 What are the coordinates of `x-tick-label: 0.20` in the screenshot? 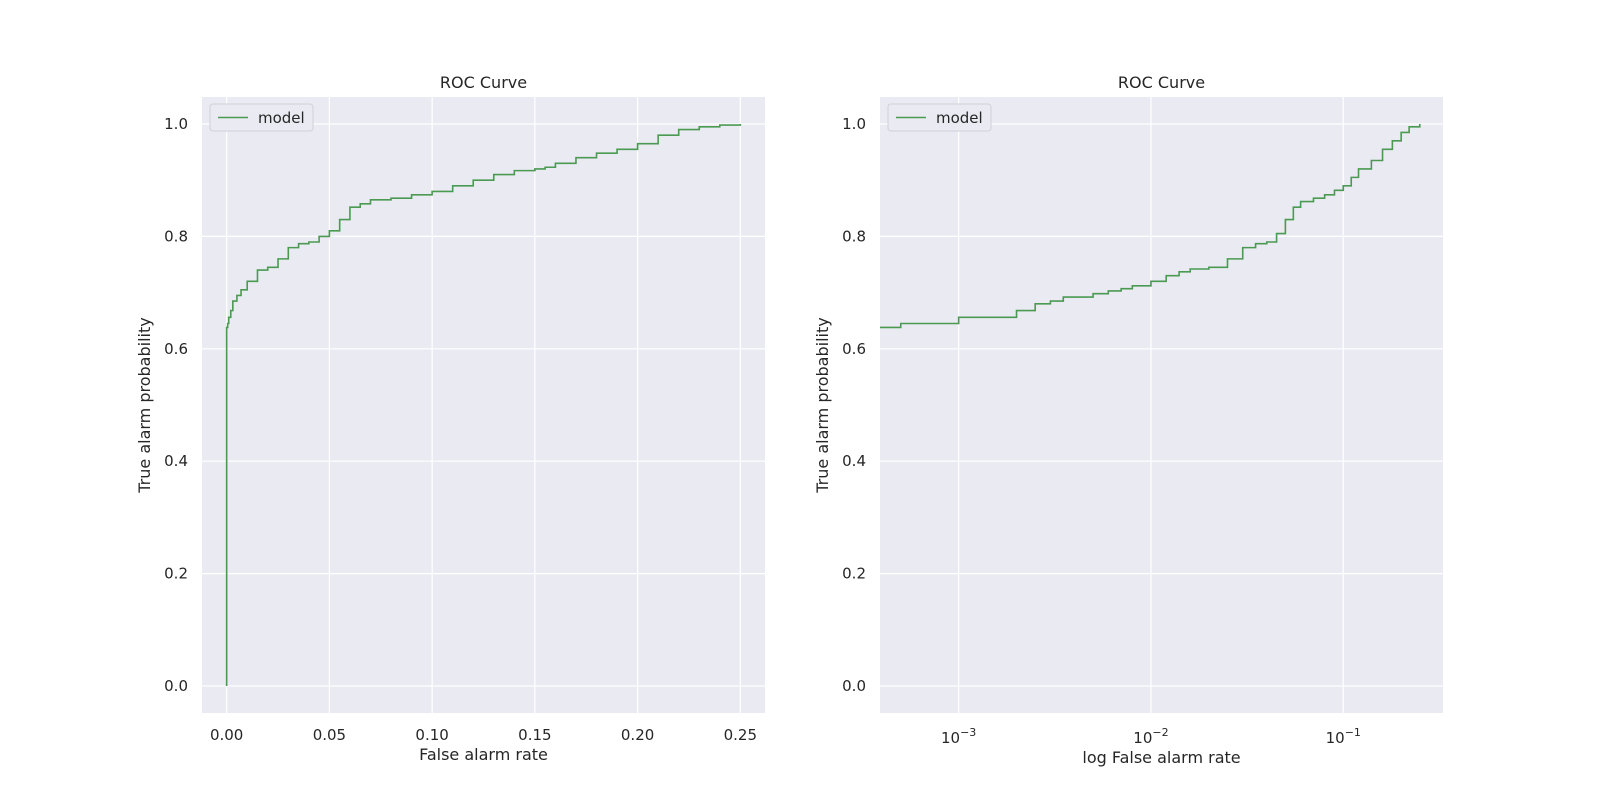 It's located at (637, 735).